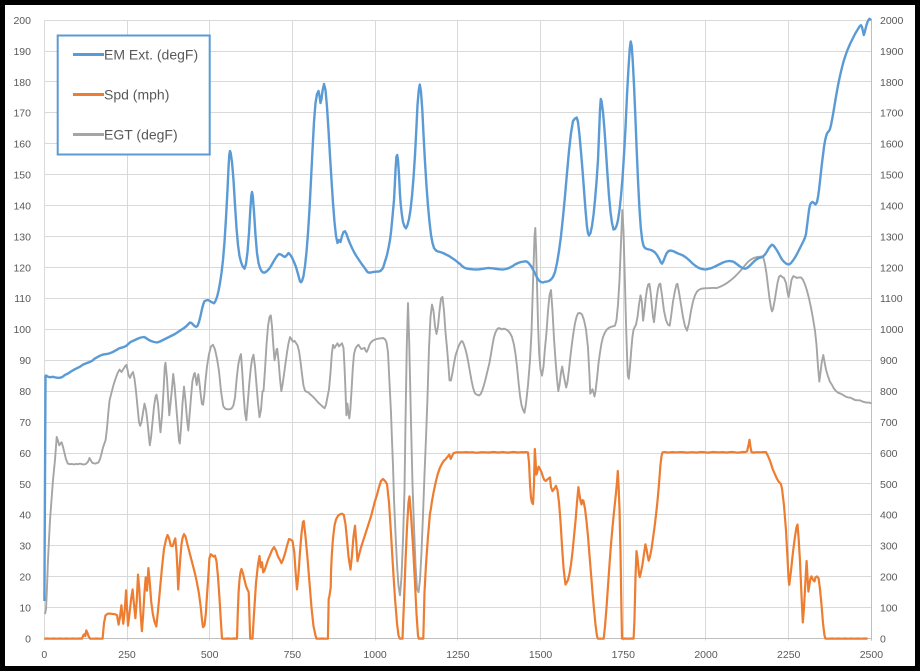 This screenshot has width=920, height=671. I want to click on svg-text: 30, so click(25, 547).